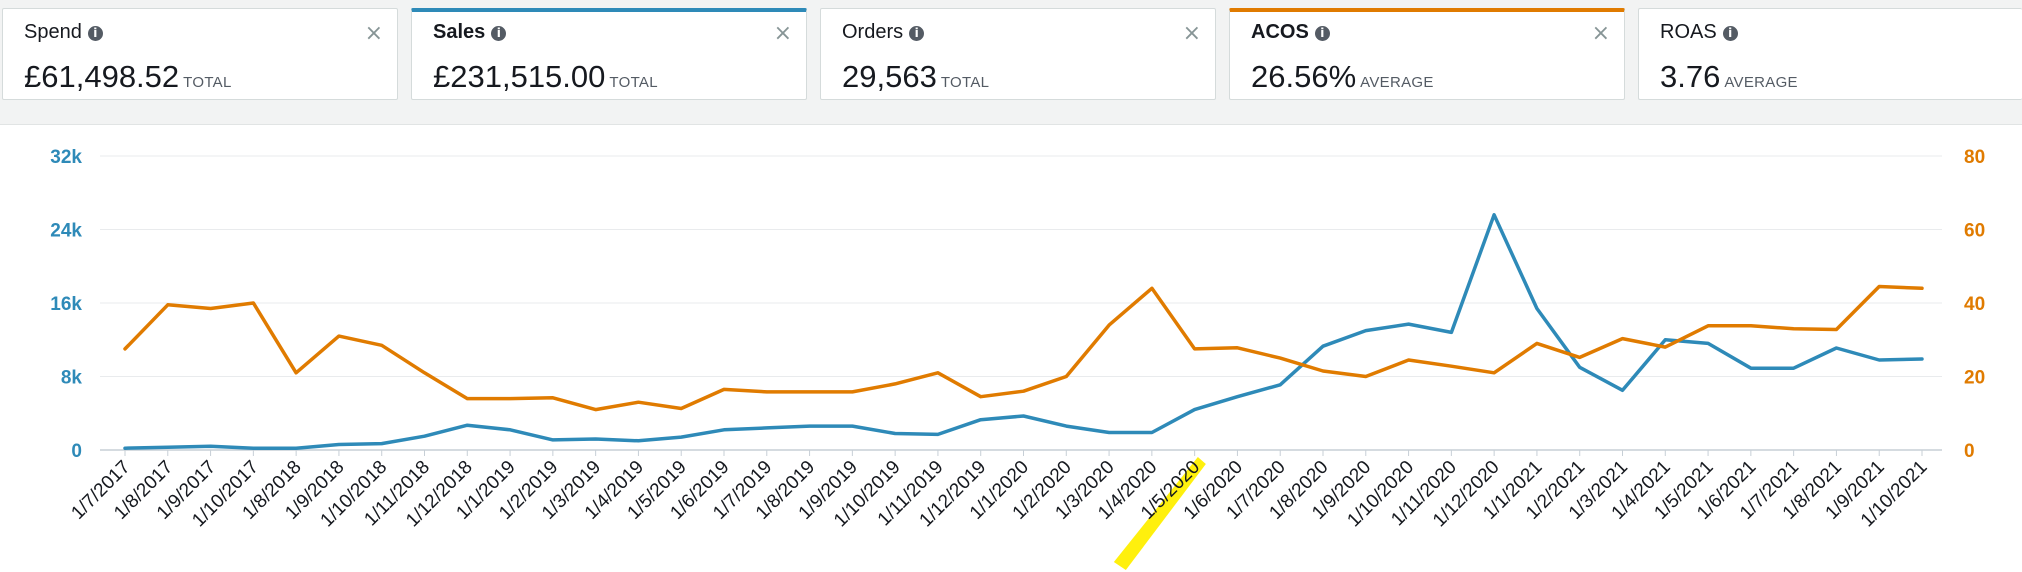 Image resolution: width=2022 pixels, height=572 pixels. I want to click on y-left-tick-label: 16k, so click(66, 304).